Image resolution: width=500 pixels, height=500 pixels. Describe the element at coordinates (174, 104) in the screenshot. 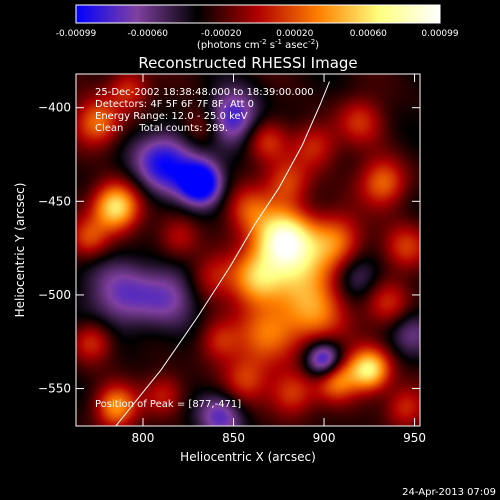

I see `info-line: Detectors: 4F 5F 6F 7F 8F, Att 0` at that location.